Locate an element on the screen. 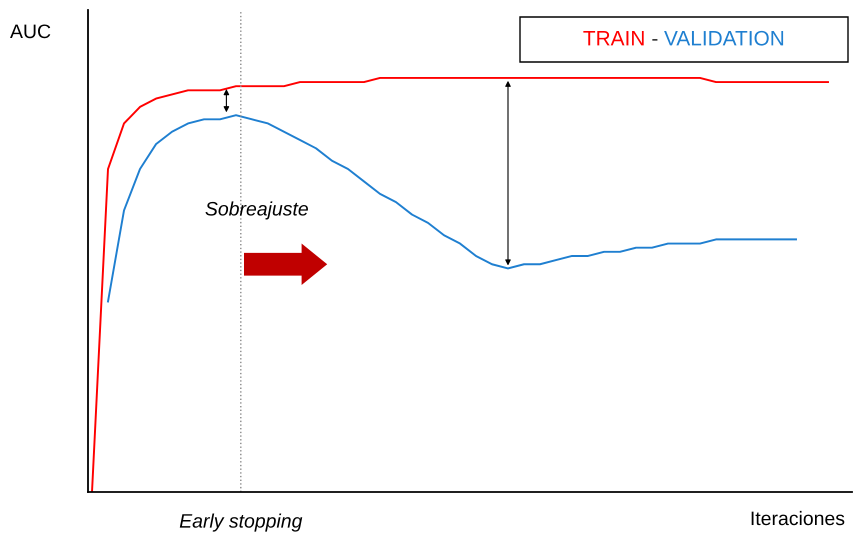 The image size is (853, 534). y-axis-title: AUC is located at coordinates (30, 31).